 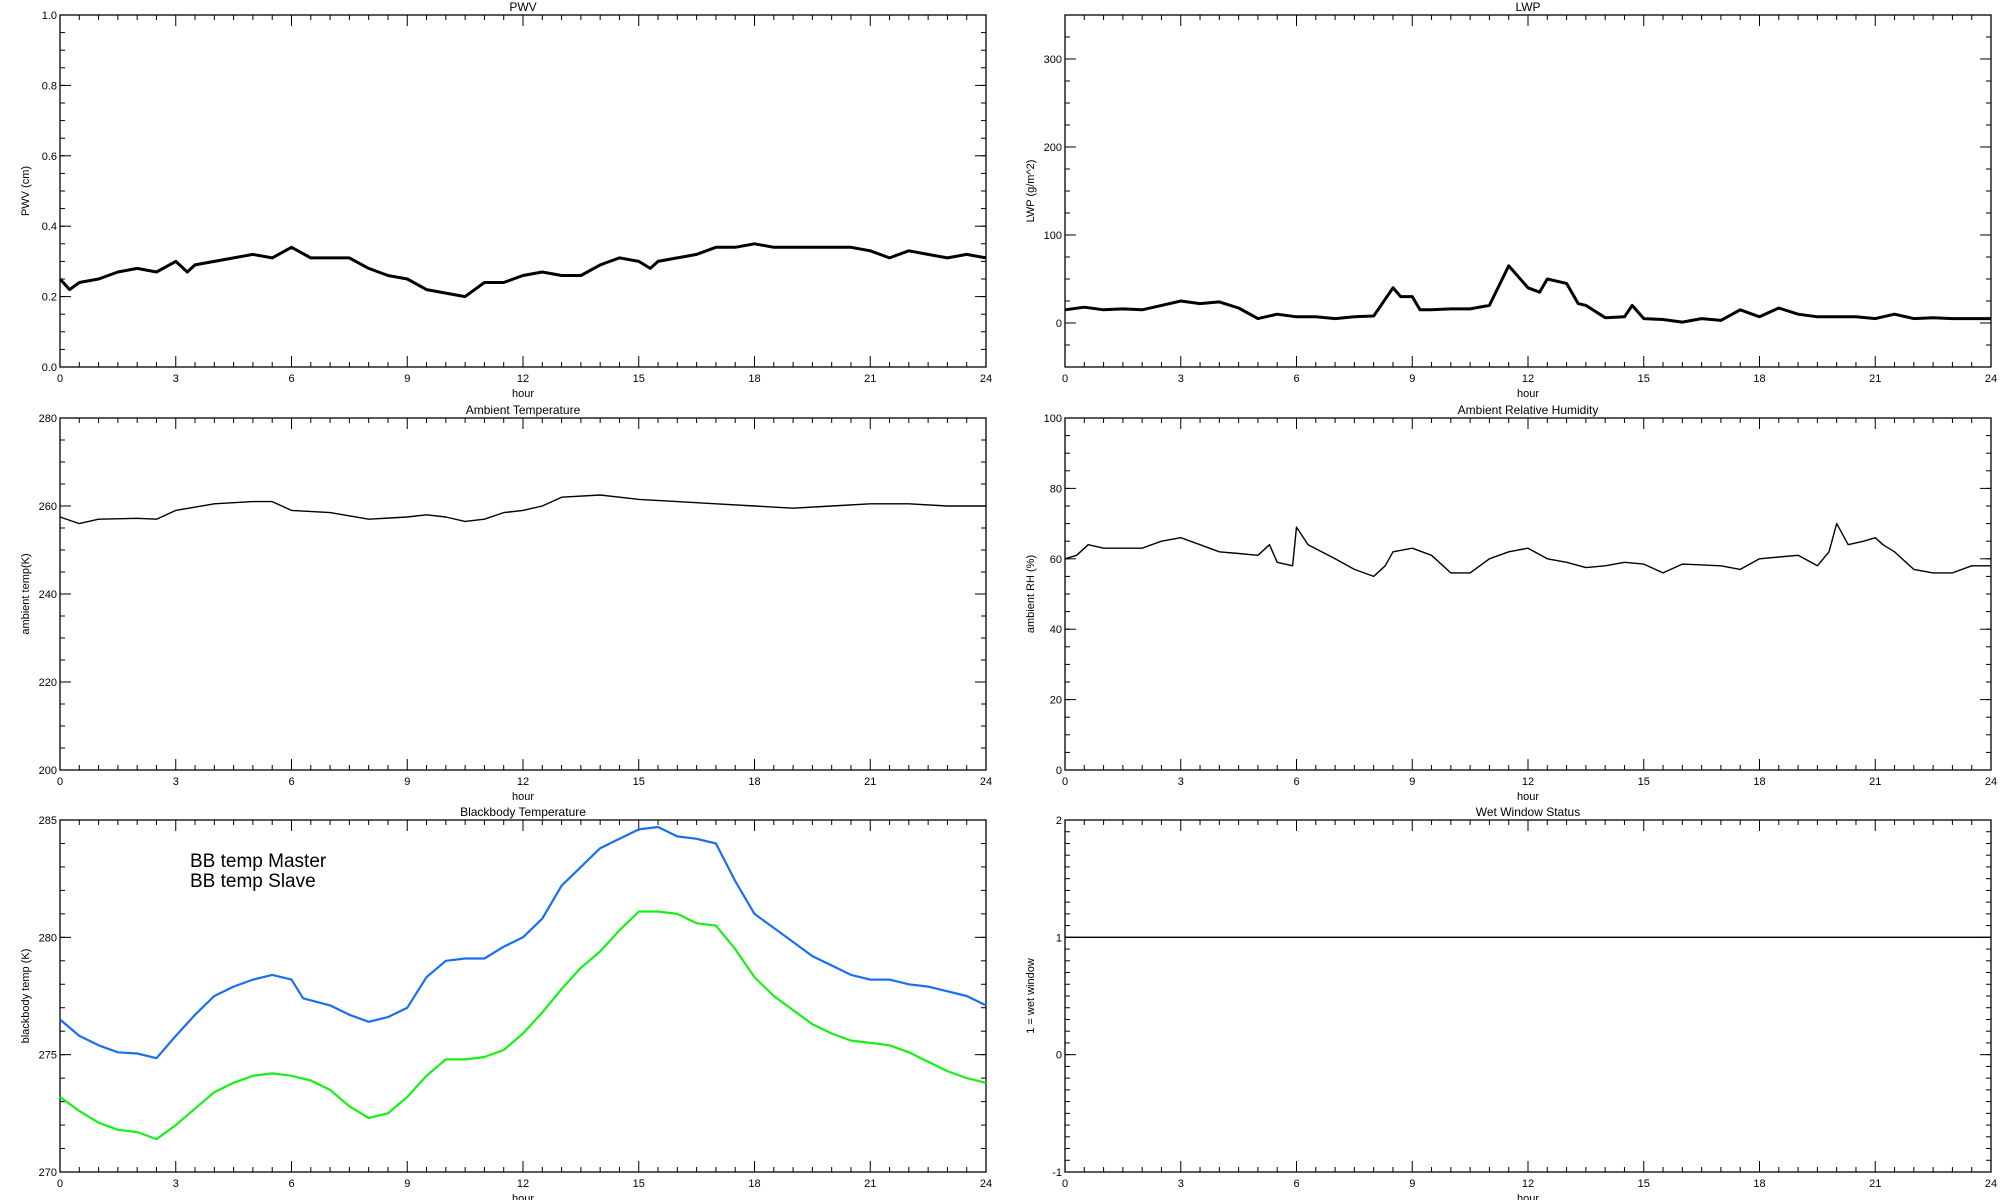 What do you see at coordinates (48, 595) in the screenshot?
I see `y-tick-label: 240` at bounding box center [48, 595].